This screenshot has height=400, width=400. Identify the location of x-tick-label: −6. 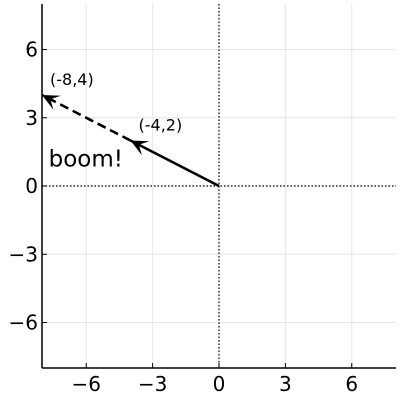
(86, 384).